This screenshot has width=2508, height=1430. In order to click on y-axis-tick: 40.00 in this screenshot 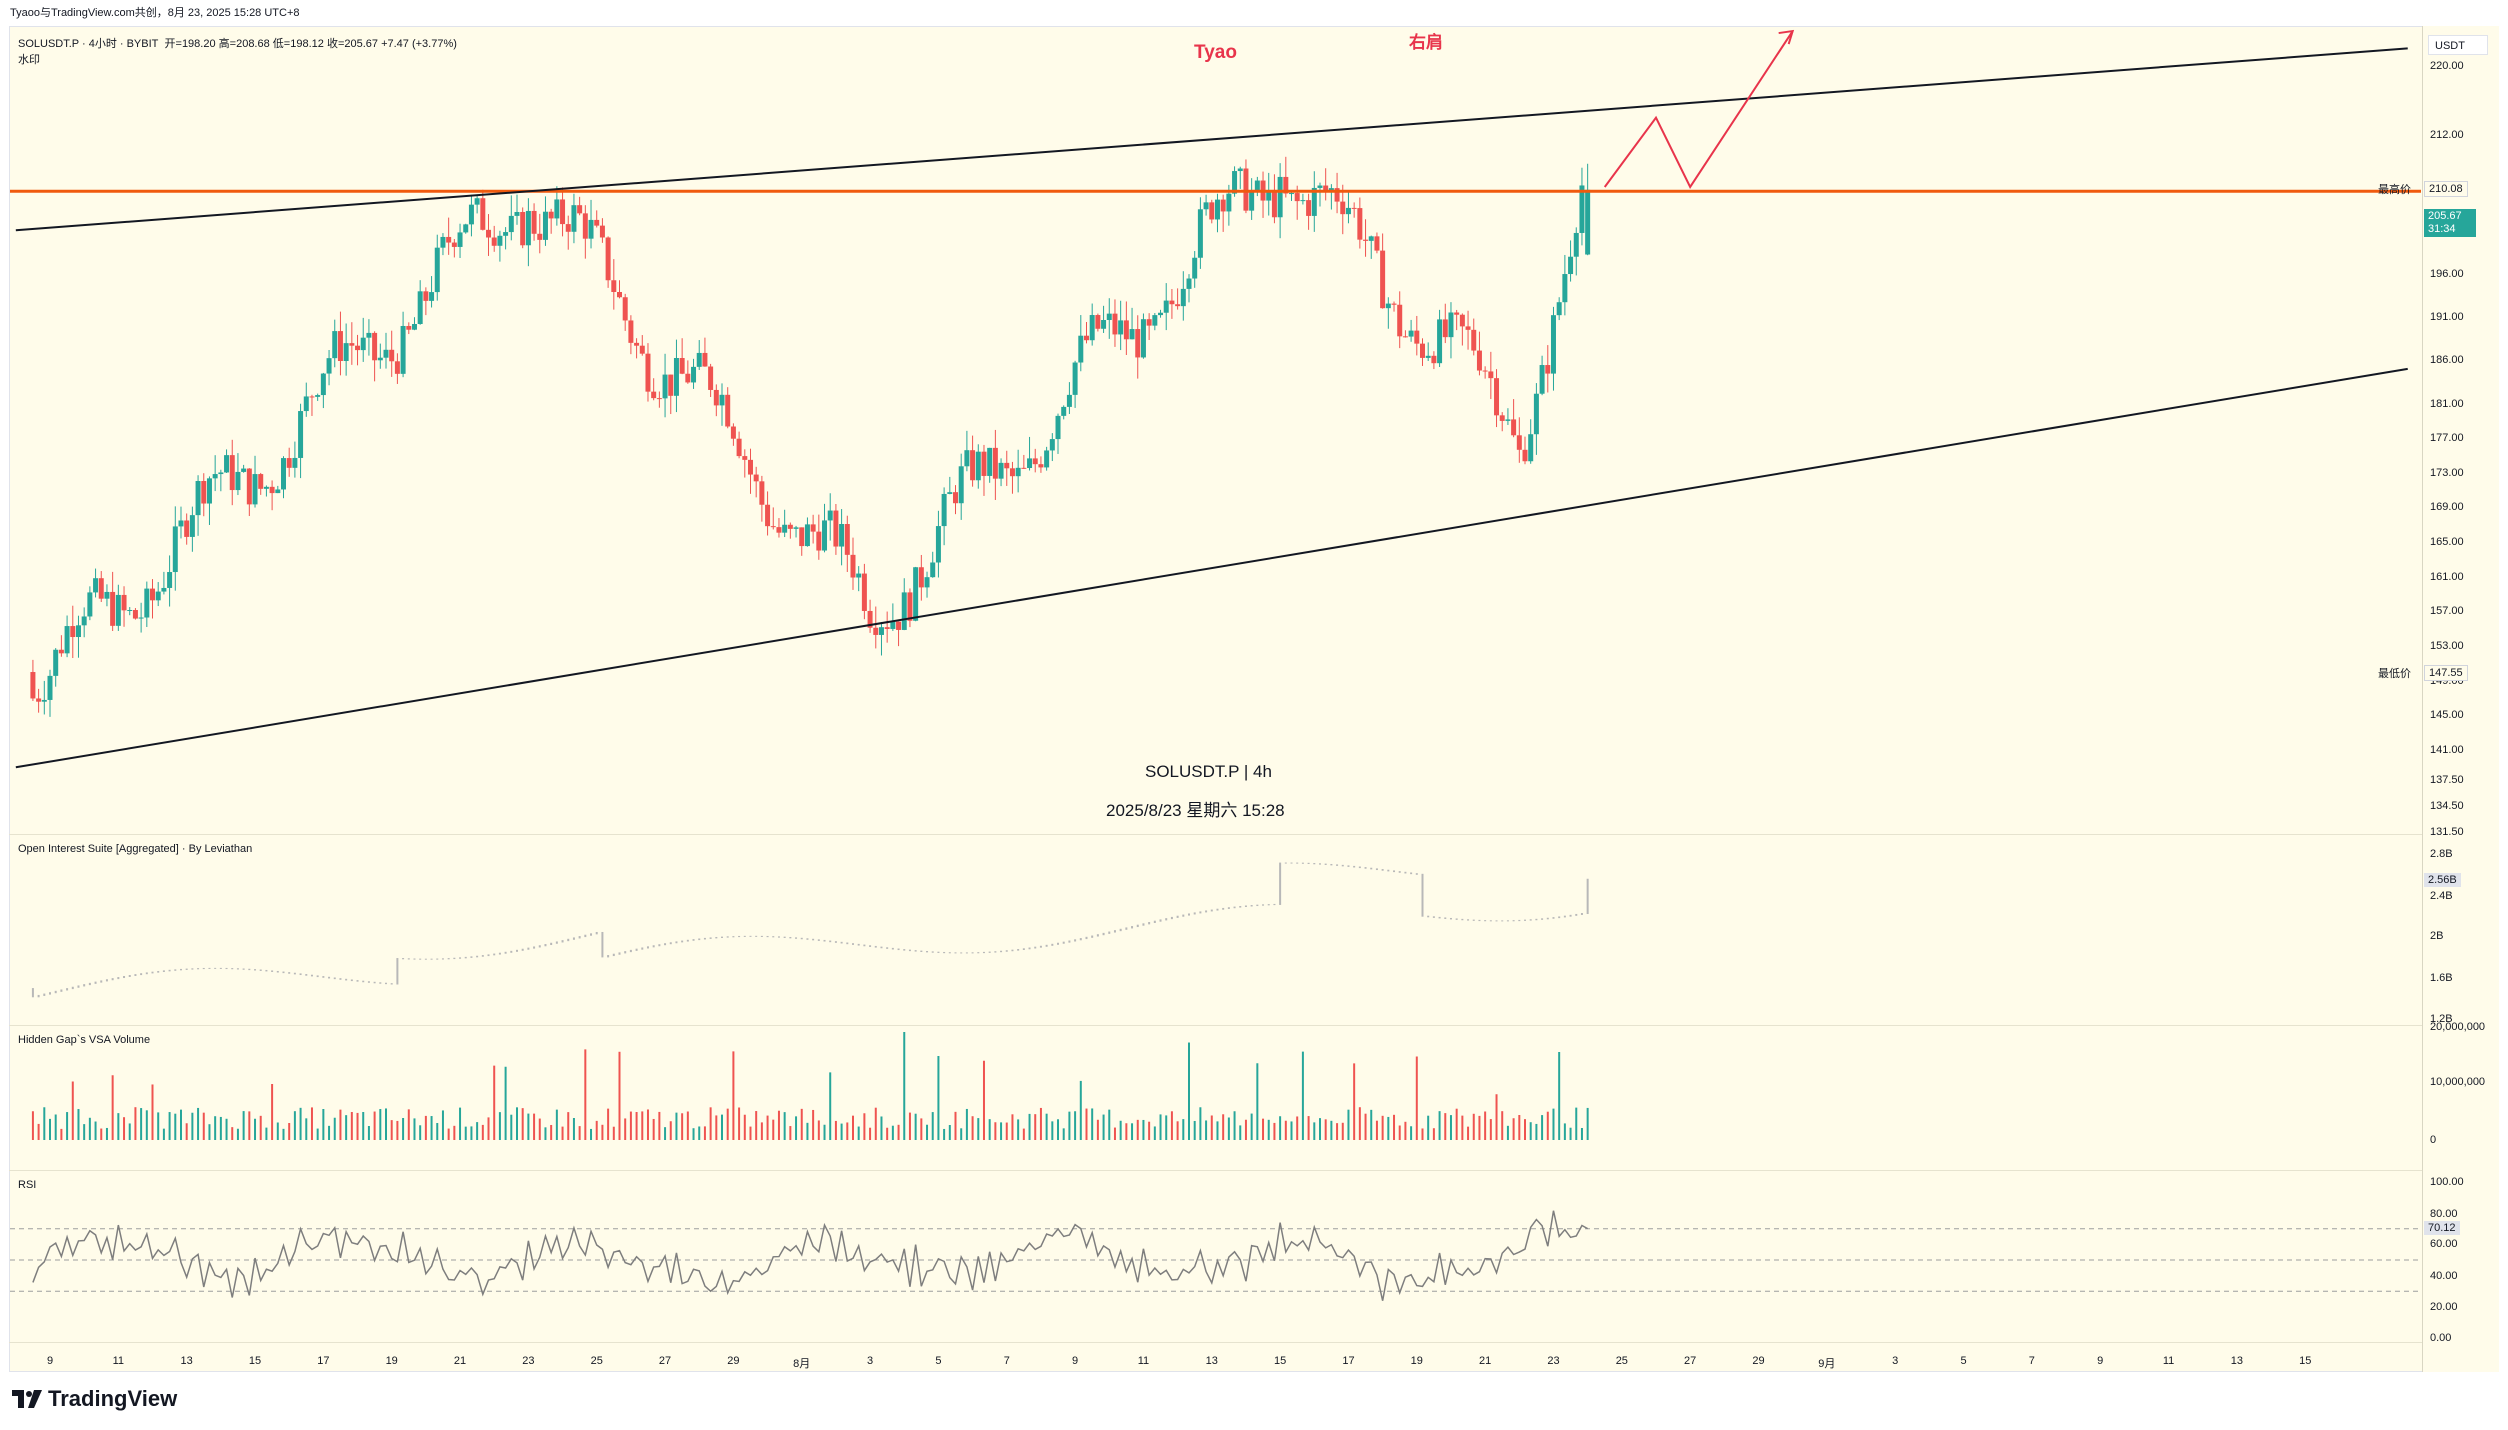, I will do `click(2444, 1276)`.